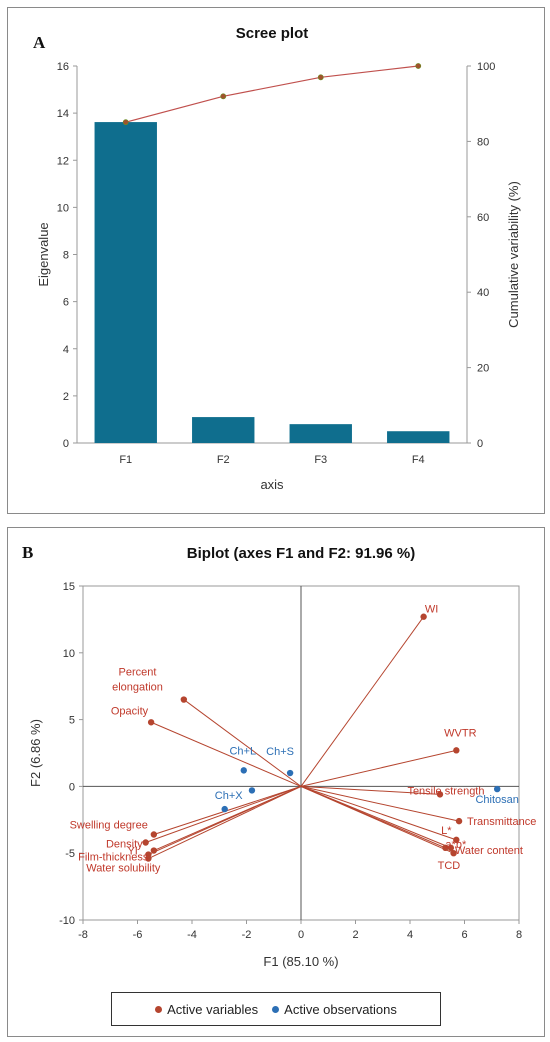 The height and width of the screenshot is (1042, 550). Describe the element at coordinates (63, 67) in the screenshot. I see `y-tick-label: 16` at that location.